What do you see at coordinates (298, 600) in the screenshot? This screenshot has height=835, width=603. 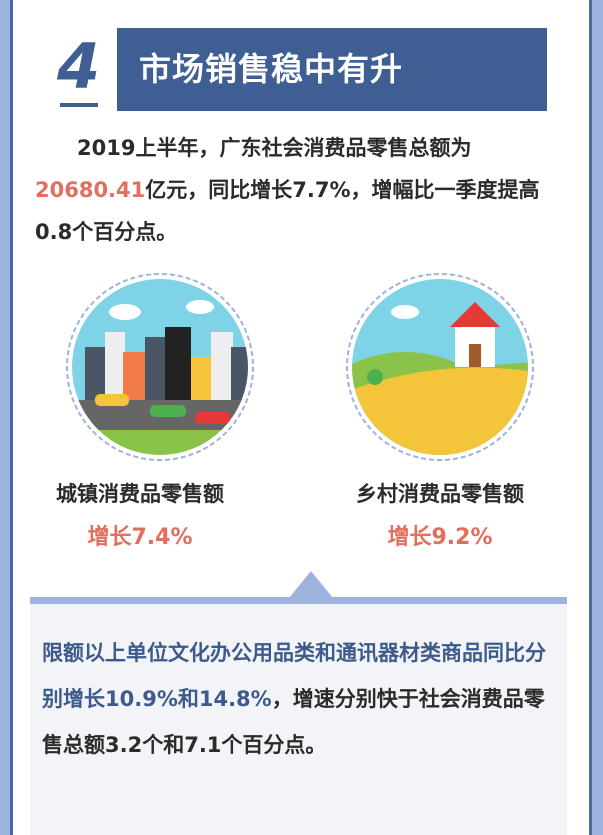 I see `note-top-bar` at bounding box center [298, 600].